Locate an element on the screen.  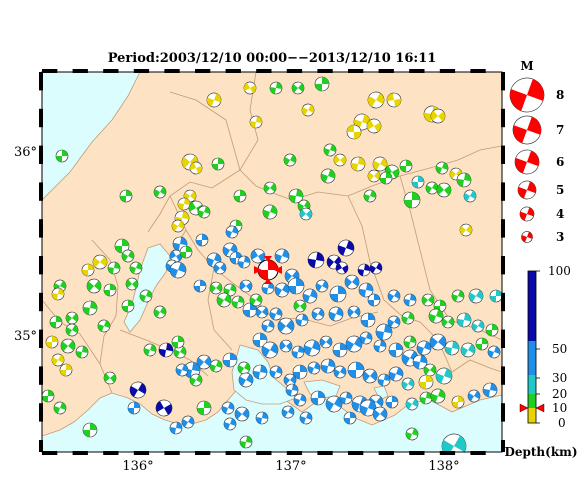
magnitude-legend-label: 5 is located at coordinates (560, 190).